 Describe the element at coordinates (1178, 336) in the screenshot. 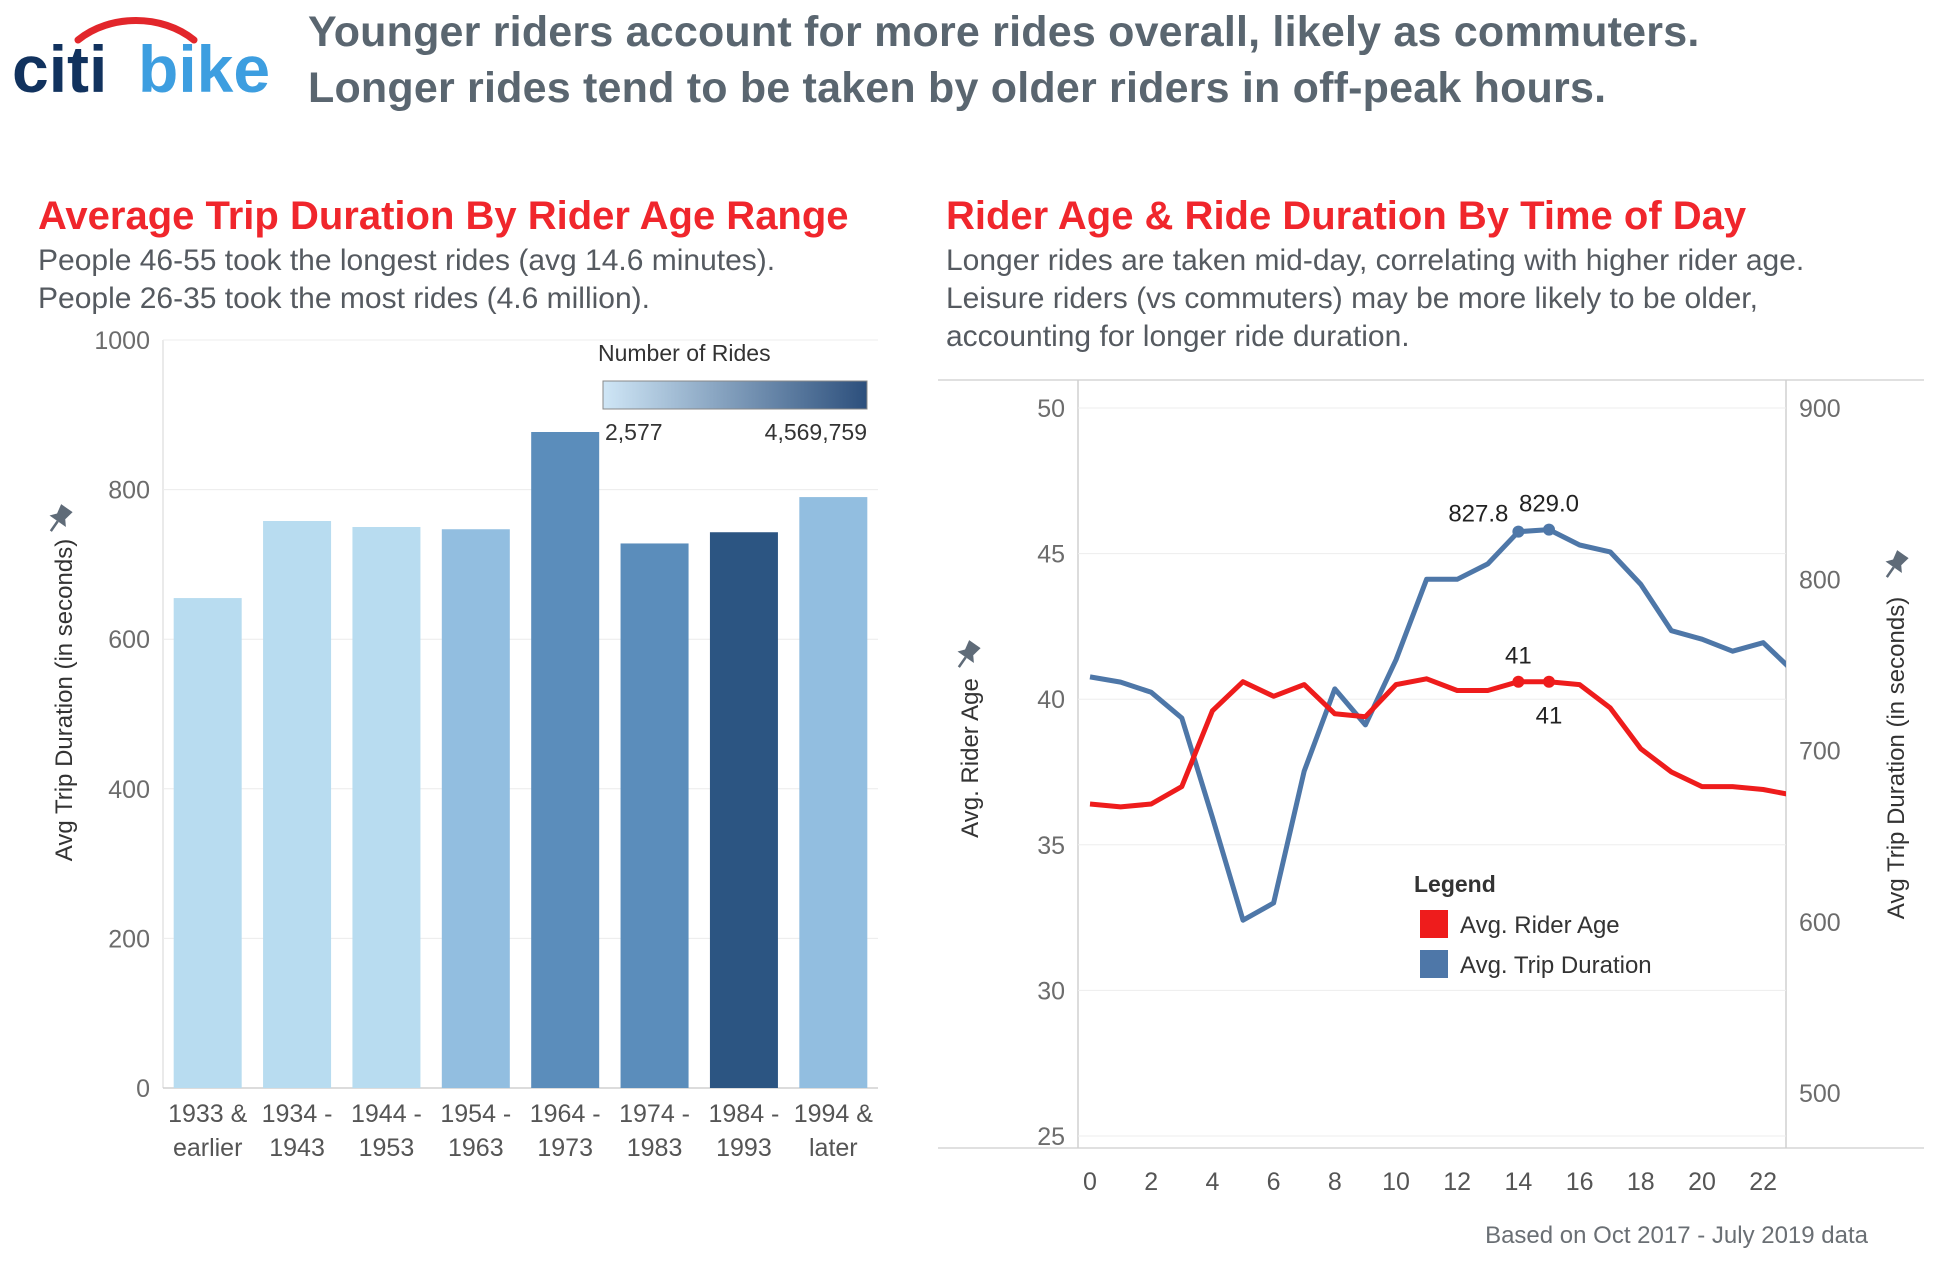

I see `right-chart-subtitle-3: accounting for longer ride duration.` at that location.